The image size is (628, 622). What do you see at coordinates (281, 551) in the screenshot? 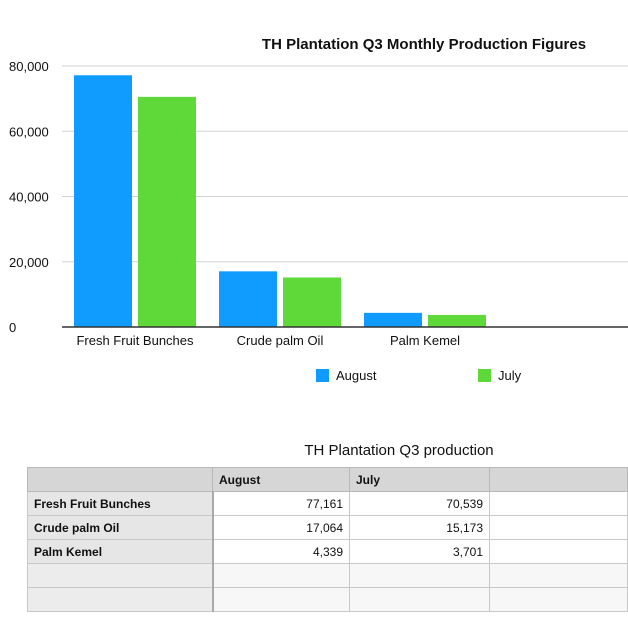
I see `cell-august: 4,339` at bounding box center [281, 551].